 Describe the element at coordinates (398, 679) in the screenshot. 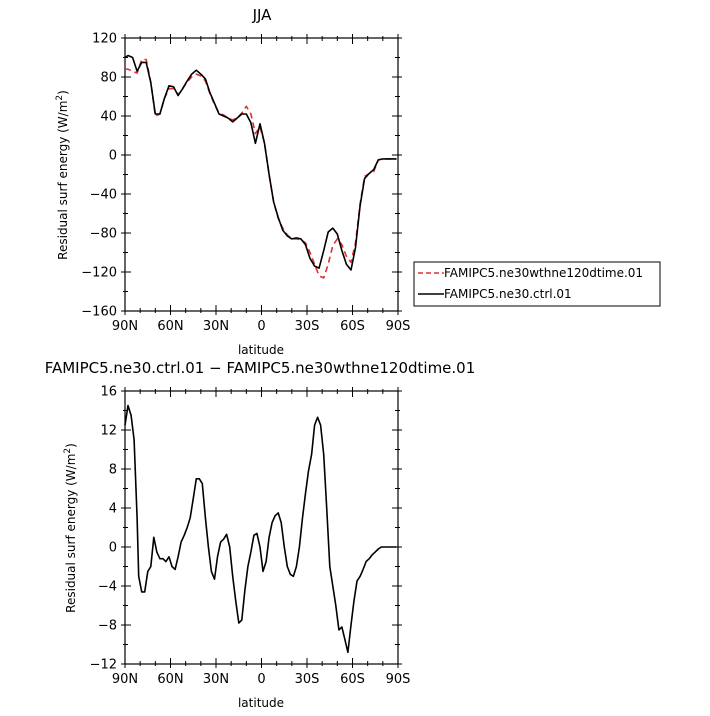

I see `bottom-x-tick-label: 90S` at that location.